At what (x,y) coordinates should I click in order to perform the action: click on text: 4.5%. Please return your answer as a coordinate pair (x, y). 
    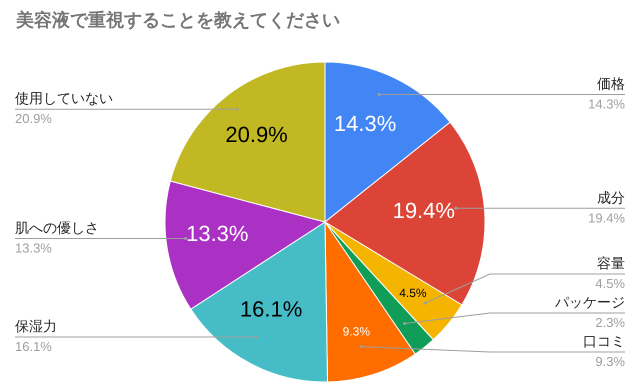
    Looking at the image, I should click on (610, 283).